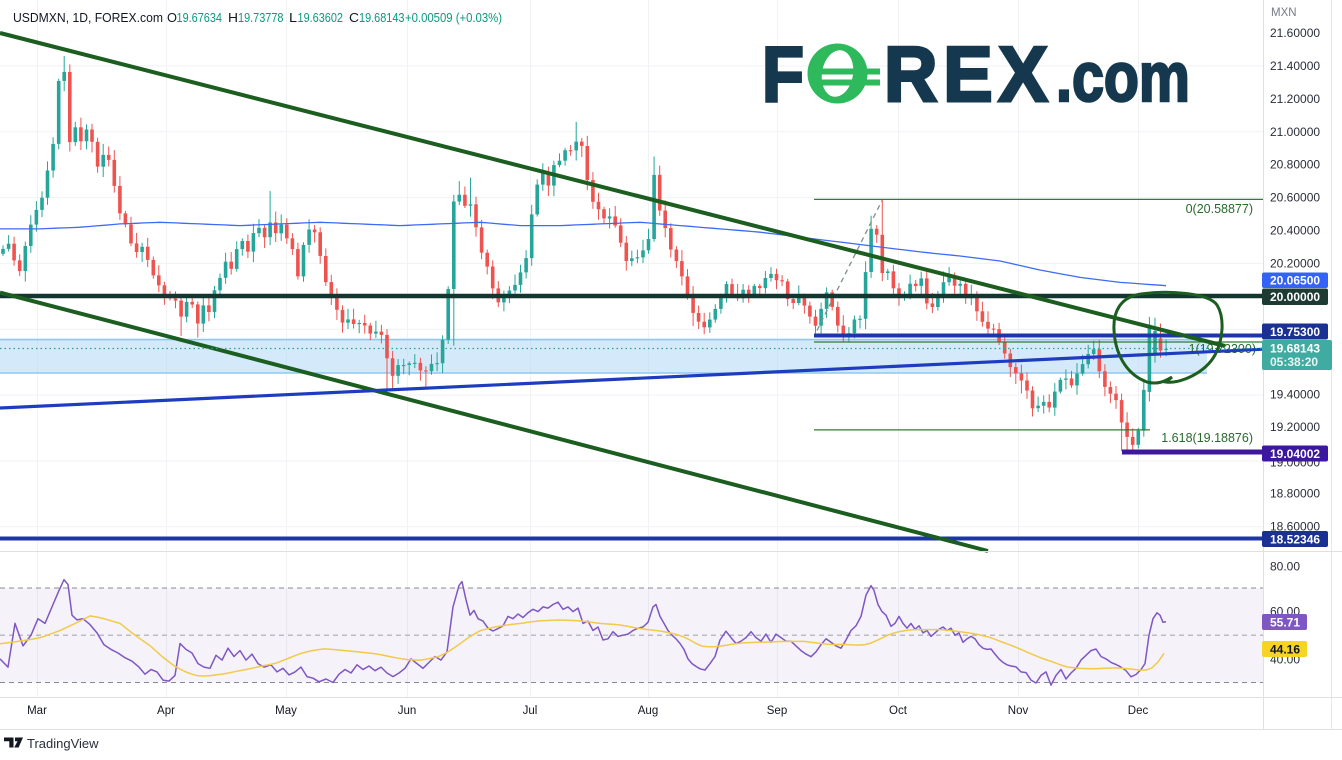 This screenshot has width=1342, height=760. I want to click on svg-text: 05:38:20, so click(1294, 362).